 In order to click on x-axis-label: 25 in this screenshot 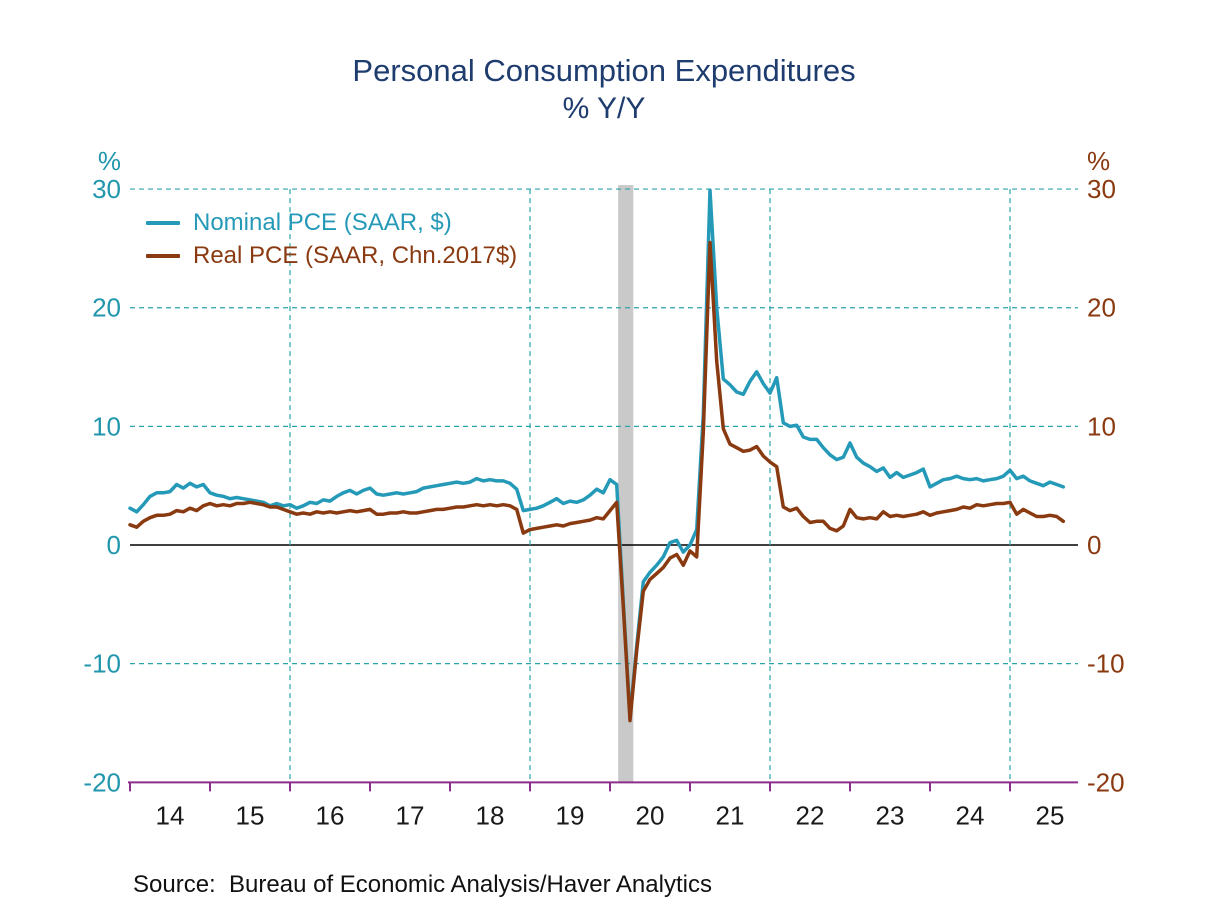, I will do `click(1050, 815)`.